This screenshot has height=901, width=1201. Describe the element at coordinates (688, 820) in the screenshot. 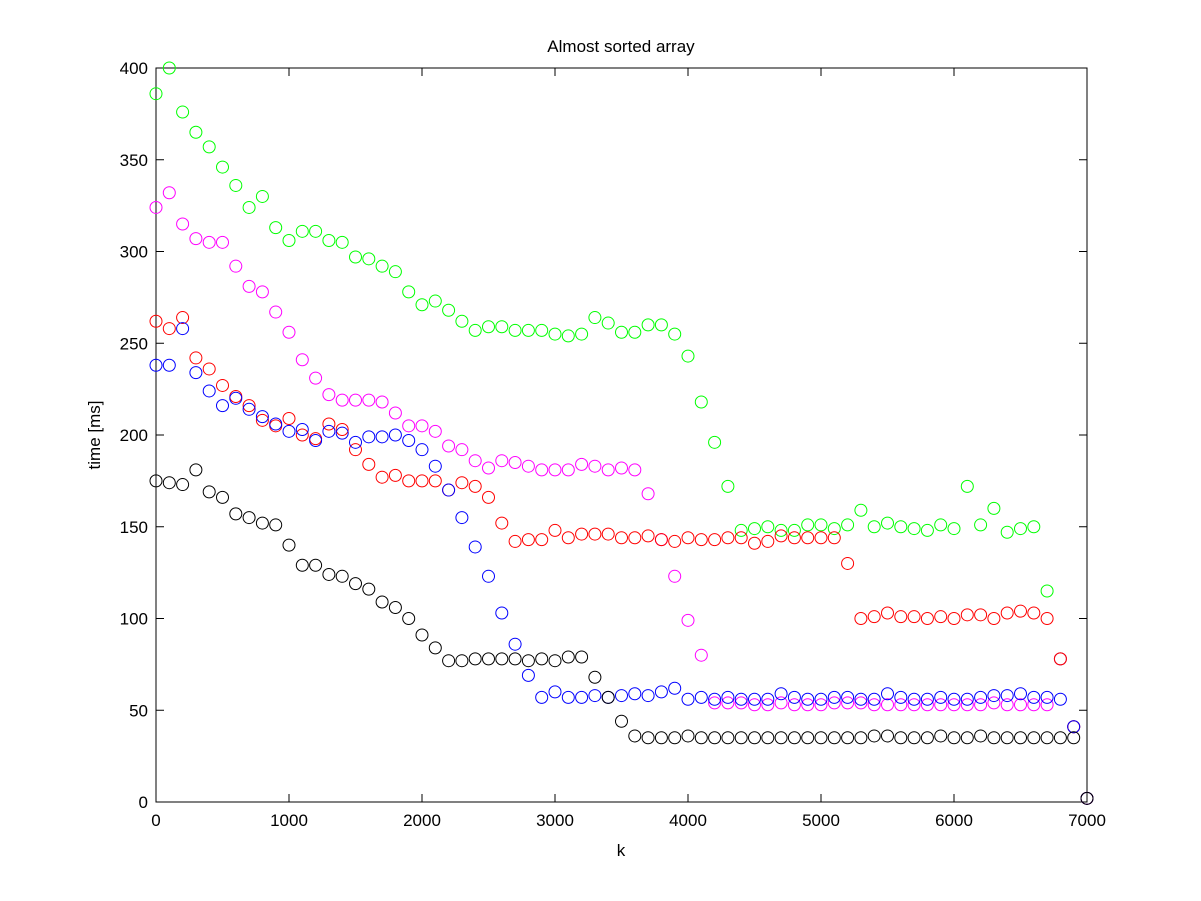

I see `x-tick-label: 4000` at that location.